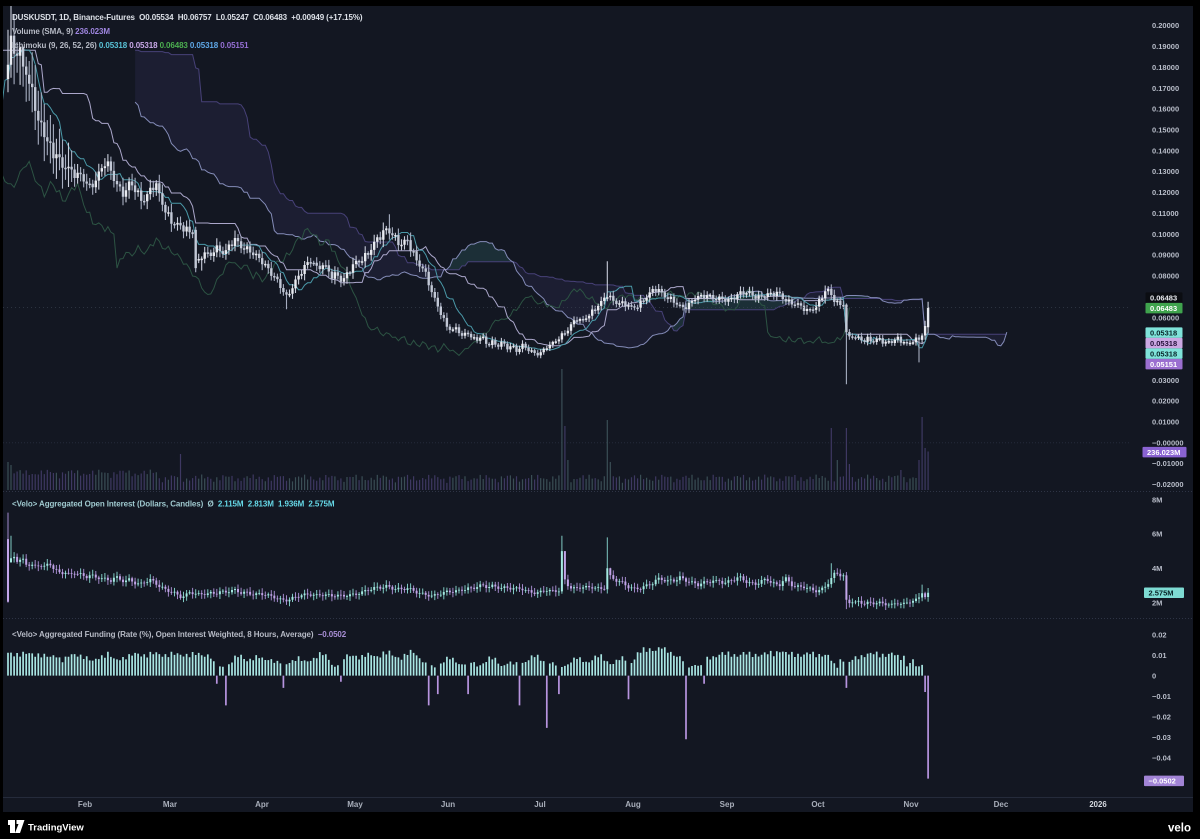 This screenshot has height=839, width=1200. Describe the element at coordinates (1165, 234) in the screenshot. I see `svg-text: 0.10000` at that location.